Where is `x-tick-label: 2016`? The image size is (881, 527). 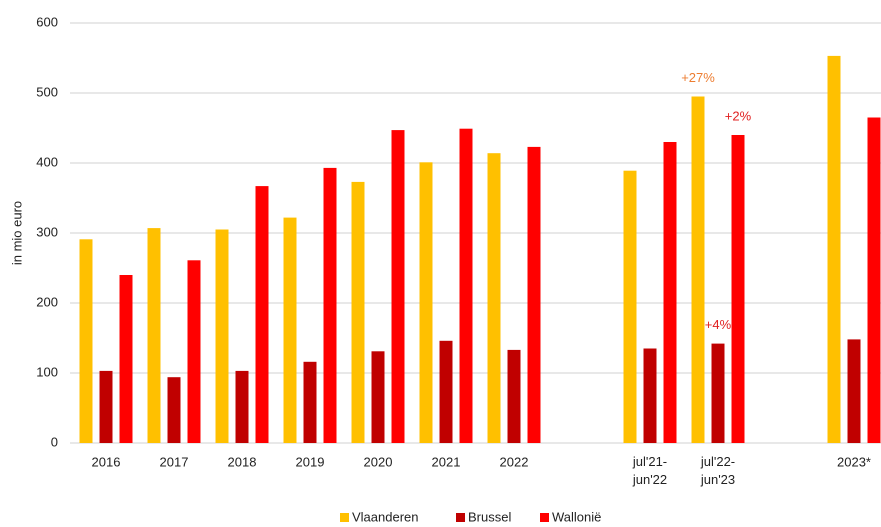
x-tick-label: 2016 is located at coordinates (106, 461).